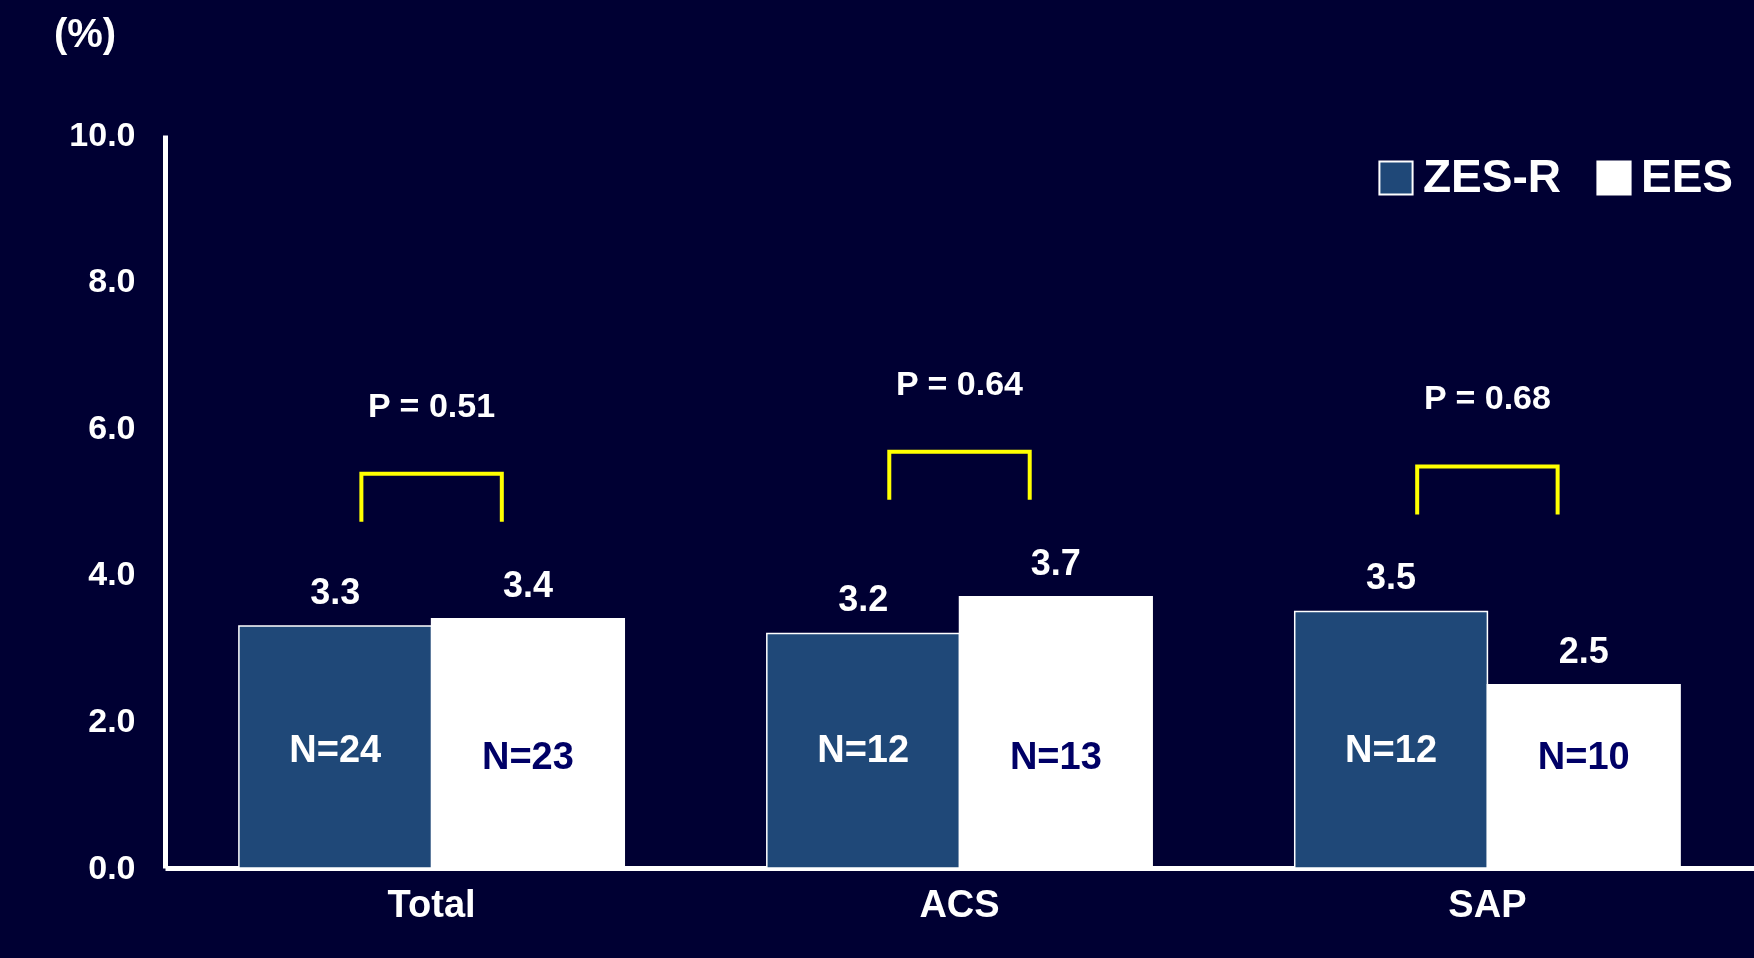 The width and height of the screenshot is (1754, 958). What do you see at coordinates (102, 133) in the screenshot?
I see `y-tick-label: 10.0` at bounding box center [102, 133].